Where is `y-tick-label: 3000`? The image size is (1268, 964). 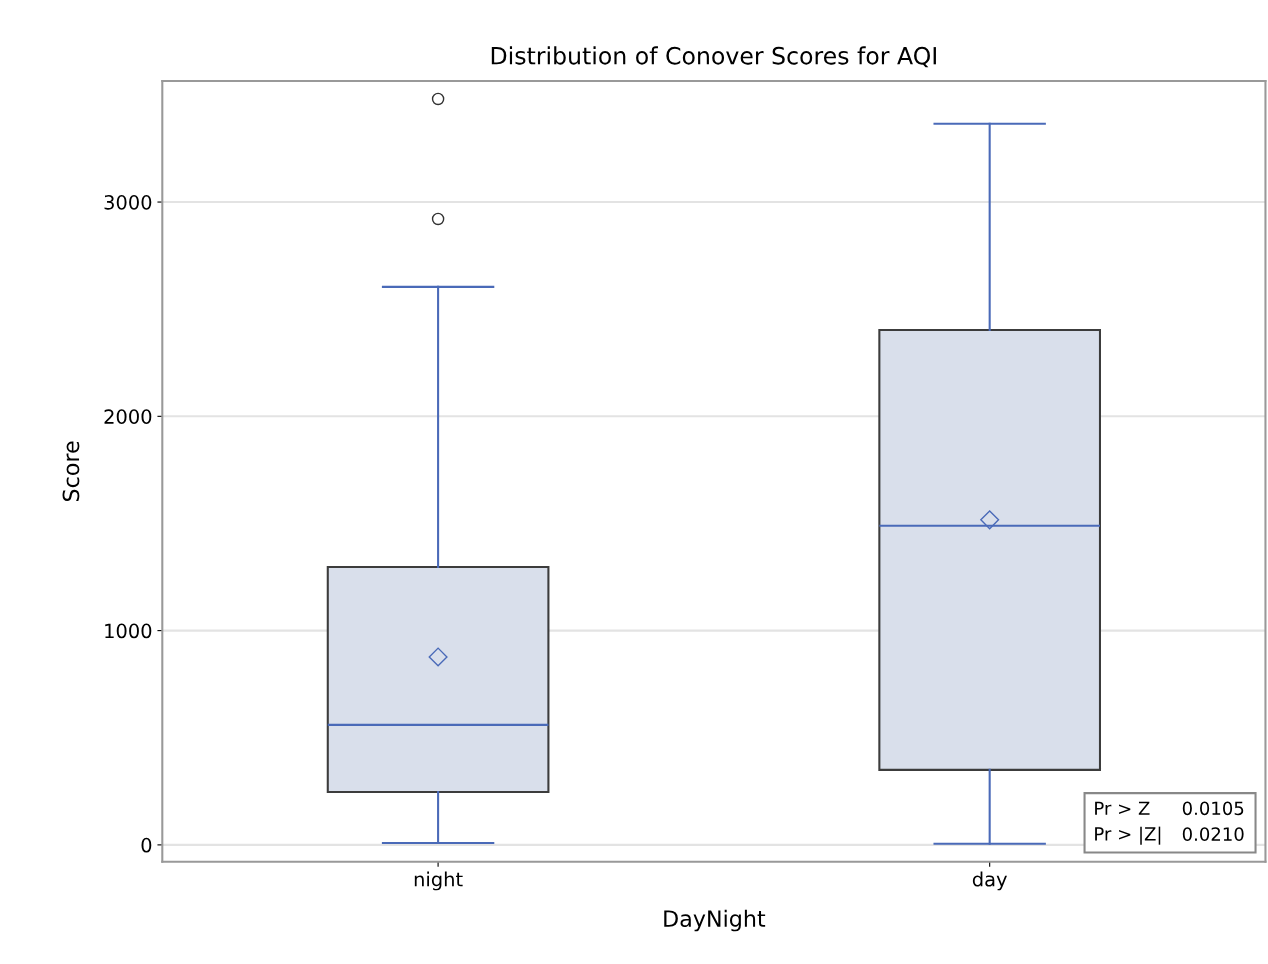
y-tick-label: 3000 is located at coordinates (128, 202).